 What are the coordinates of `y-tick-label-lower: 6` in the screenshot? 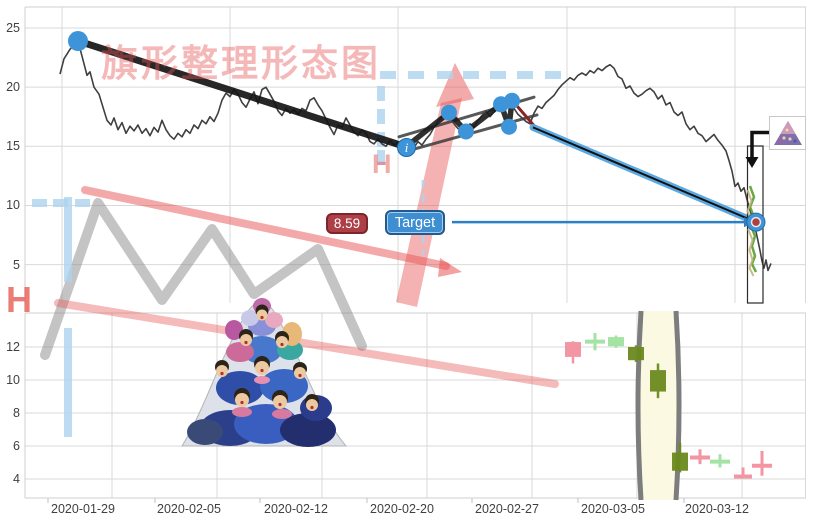 It's located at (16, 446).